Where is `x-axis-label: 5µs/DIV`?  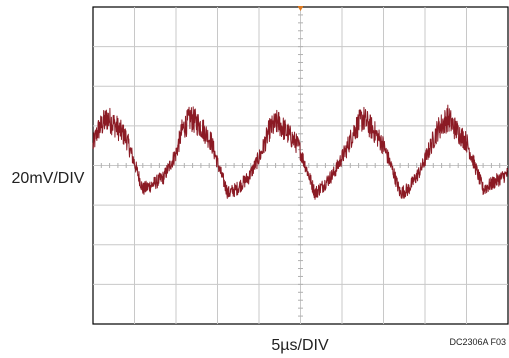 x-axis-label: 5µs/DIV is located at coordinates (300, 345).